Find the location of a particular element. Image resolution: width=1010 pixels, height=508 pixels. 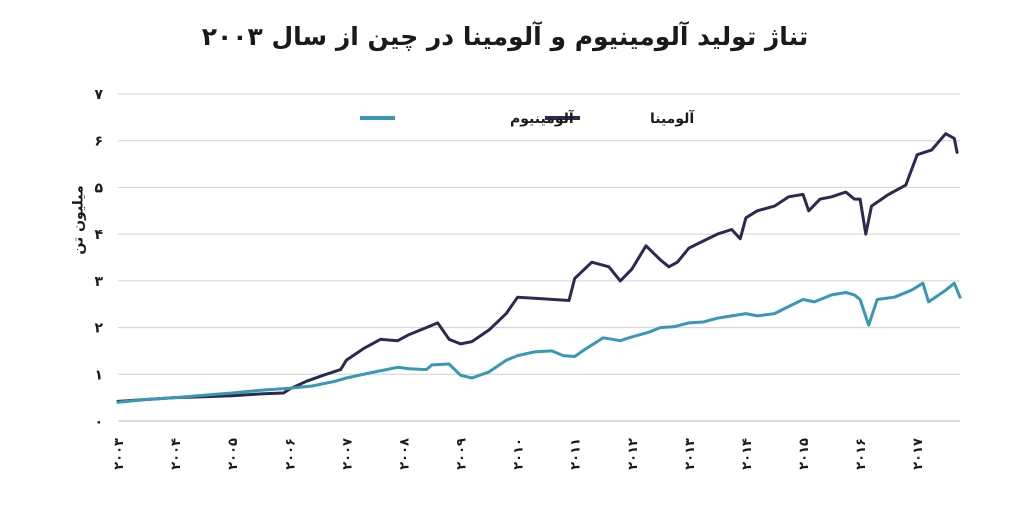

x-tick-label: ۲۰۱۳ is located at coordinates (690, 454).